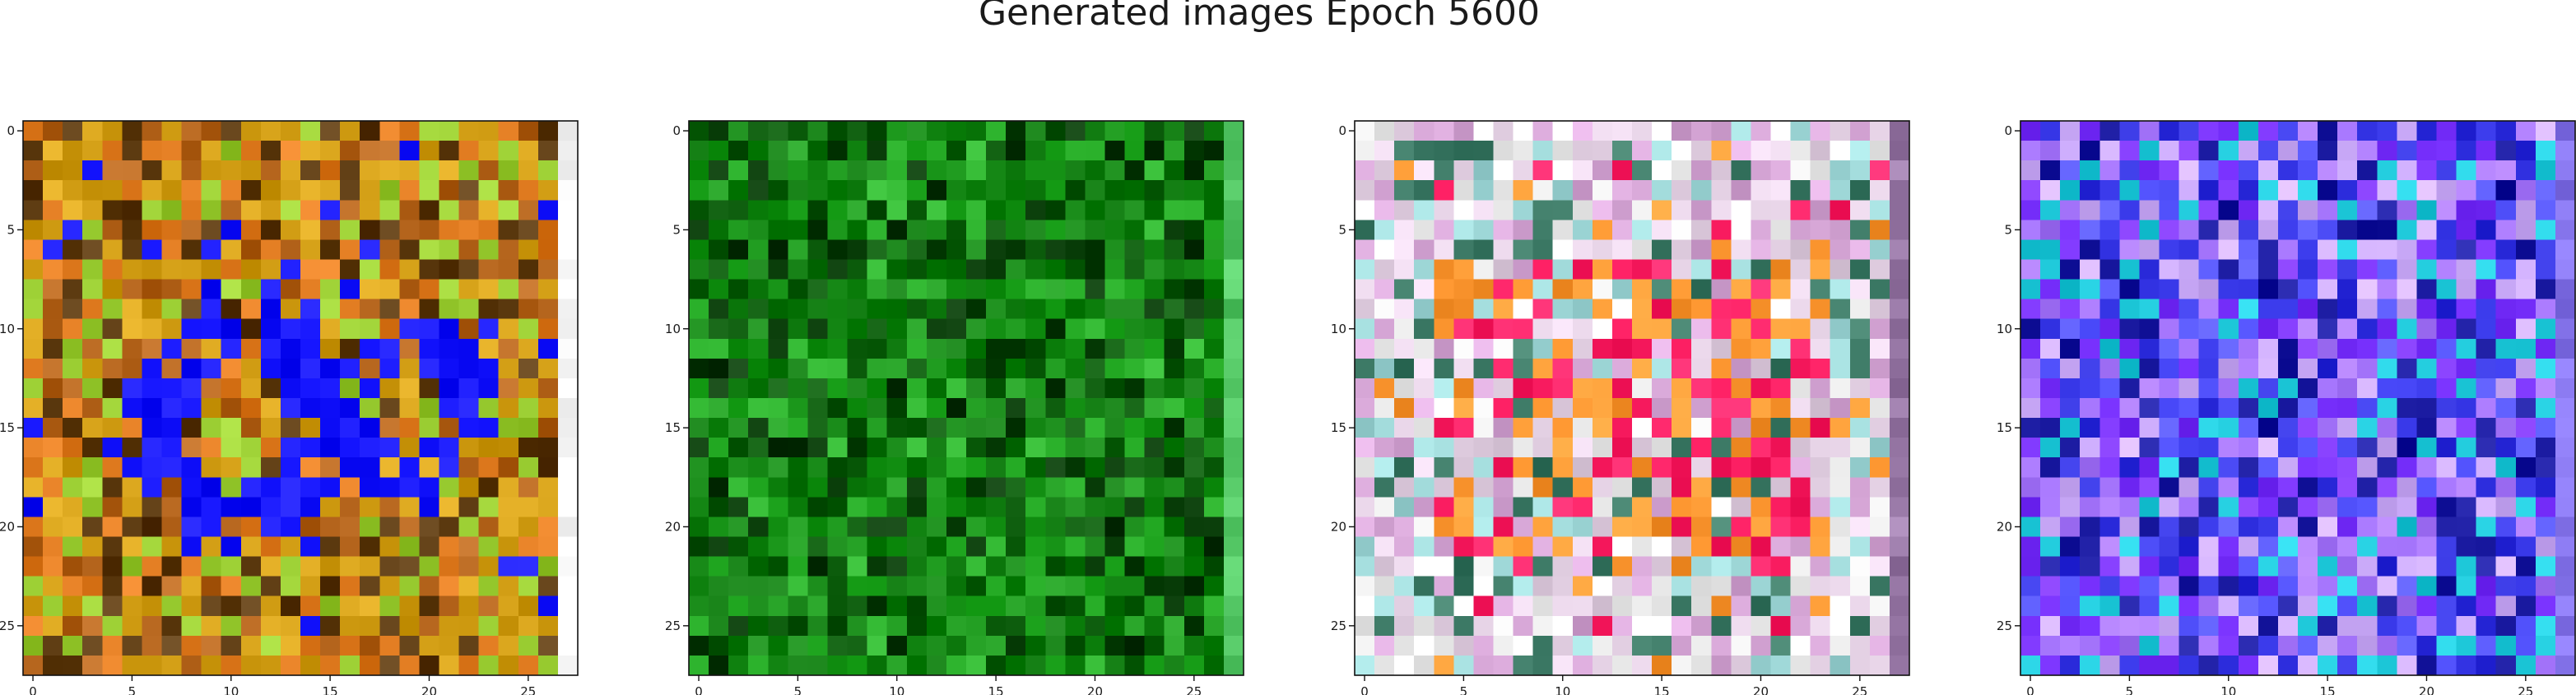 The image size is (2576, 695). Describe the element at coordinates (1562, 689) in the screenshot. I see `x-tick-label: 10` at that location.